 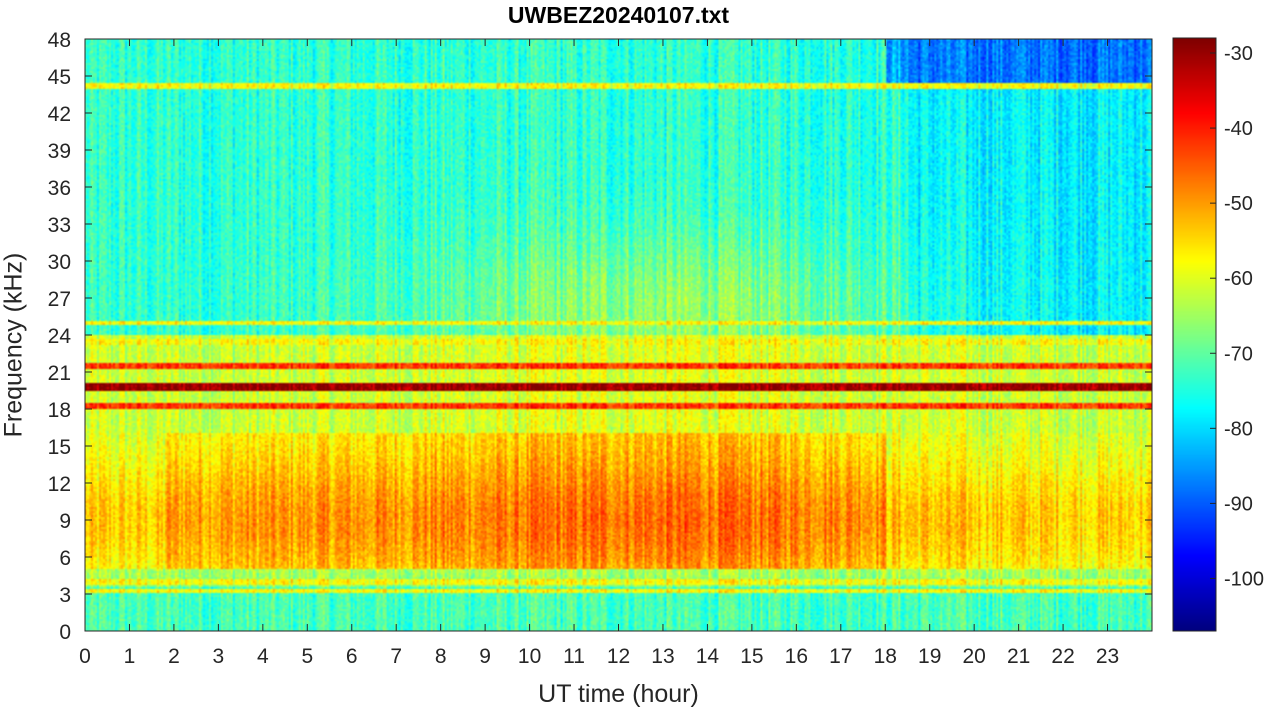 I want to click on y-tick-label: 30, so click(x=59, y=262).